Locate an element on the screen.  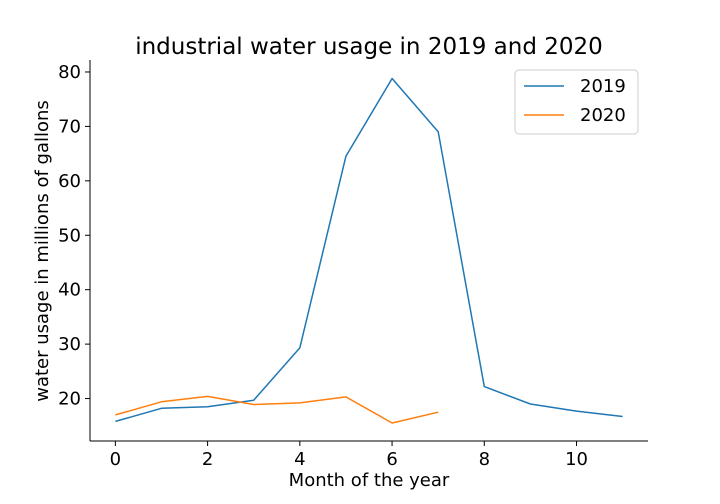
legend-label-2019: 2019 is located at coordinates (603, 86).